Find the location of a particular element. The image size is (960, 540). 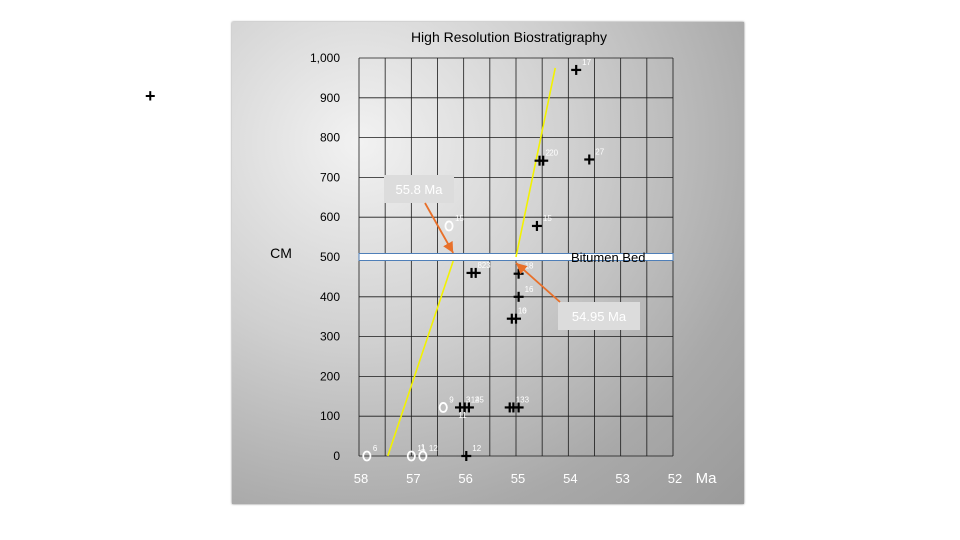

chart-title: High Resolution Biostratigraphy is located at coordinates (509, 37).